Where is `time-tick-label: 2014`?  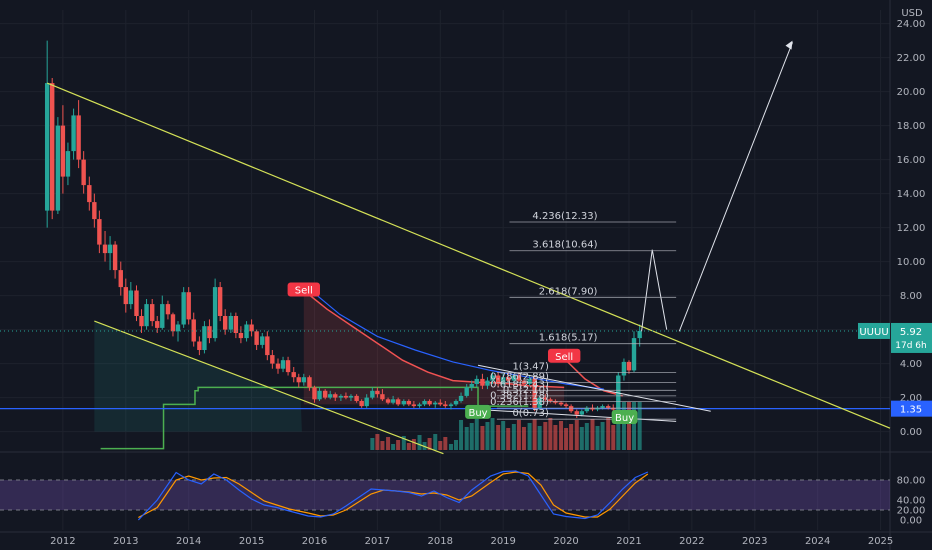
time-tick-label: 2014 is located at coordinates (188, 541).